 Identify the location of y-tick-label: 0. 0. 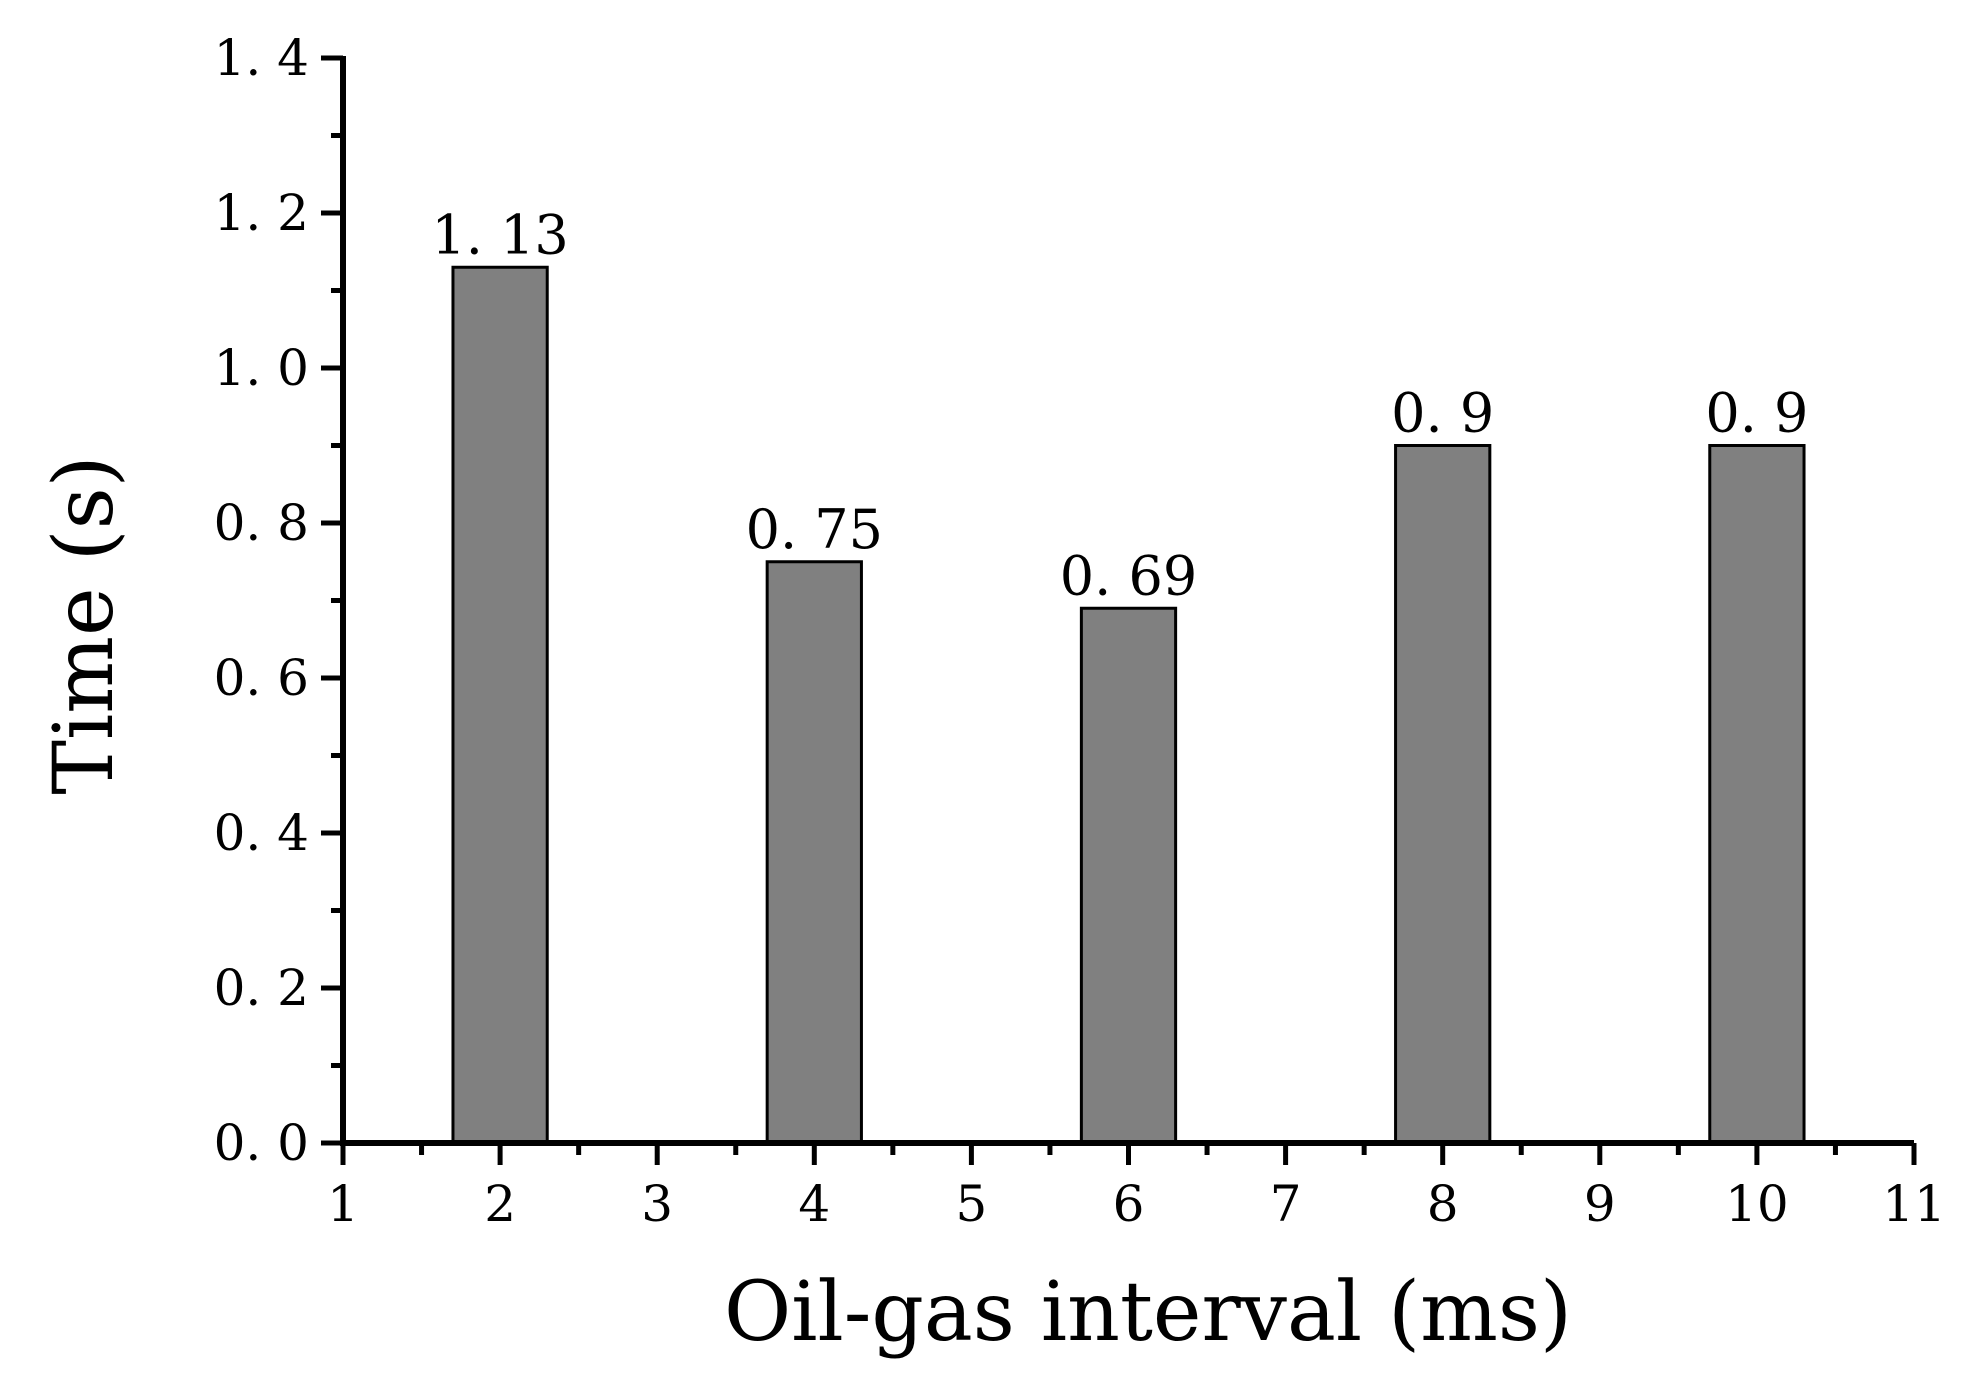
(261, 1143).